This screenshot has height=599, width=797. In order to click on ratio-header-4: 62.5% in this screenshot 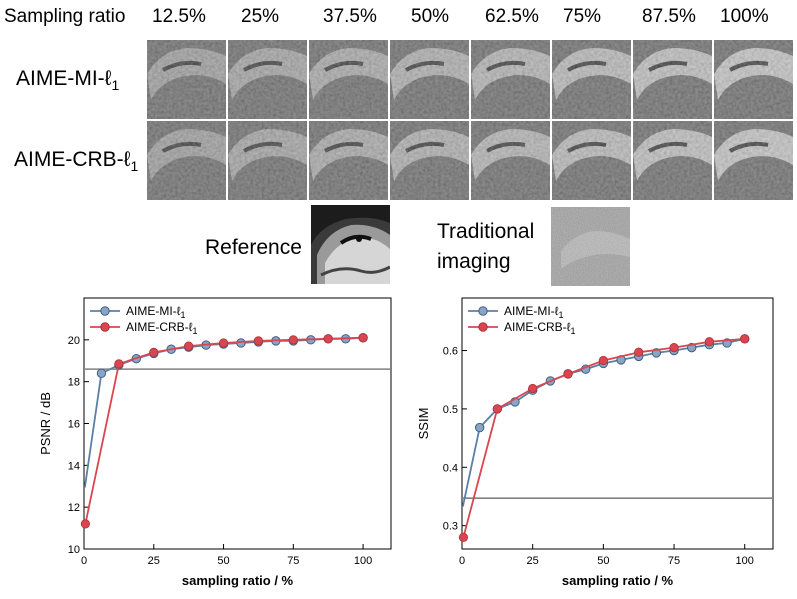, I will do `click(512, 16)`.